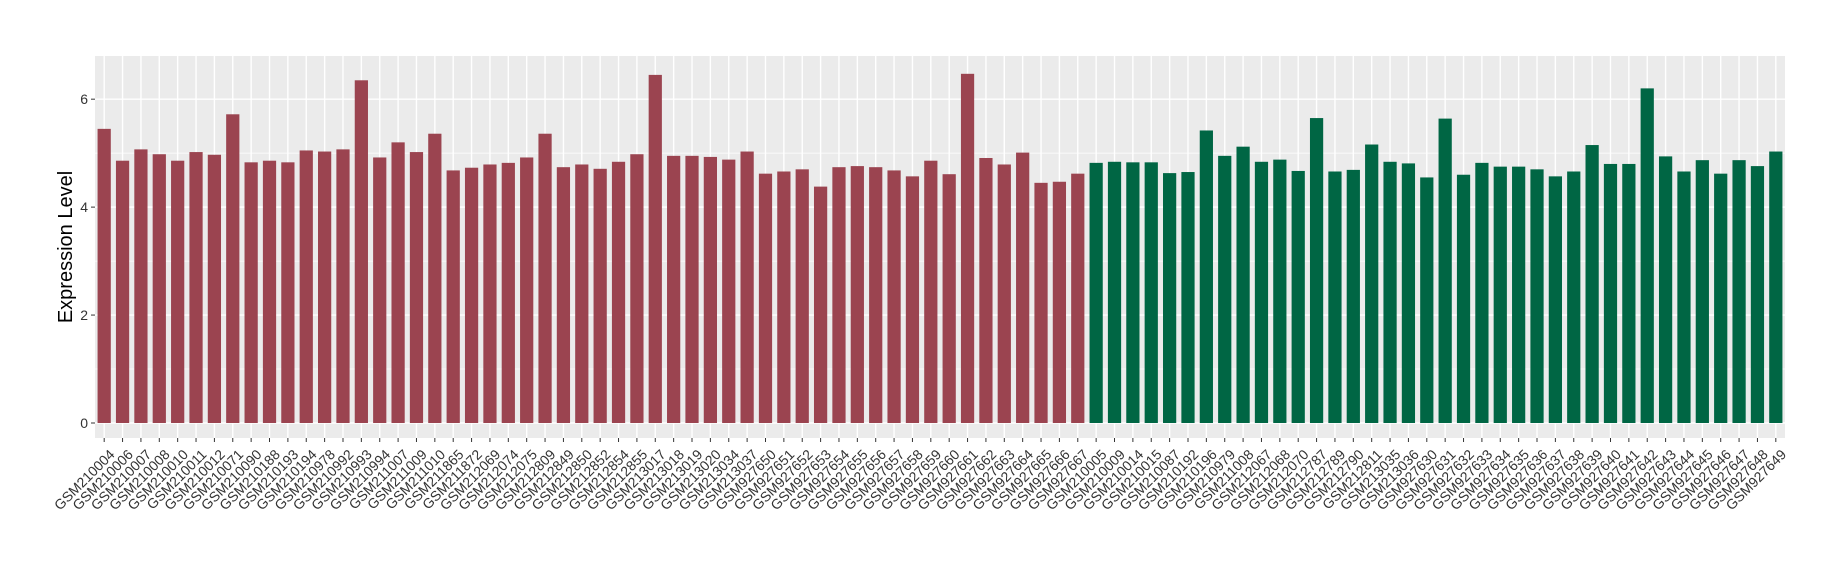 Image resolution: width=1840 pixels, height=580 pixels. Describe the element at coordinates (490, 293) in the screenshot. I see `bar-GSM212069` at that location.